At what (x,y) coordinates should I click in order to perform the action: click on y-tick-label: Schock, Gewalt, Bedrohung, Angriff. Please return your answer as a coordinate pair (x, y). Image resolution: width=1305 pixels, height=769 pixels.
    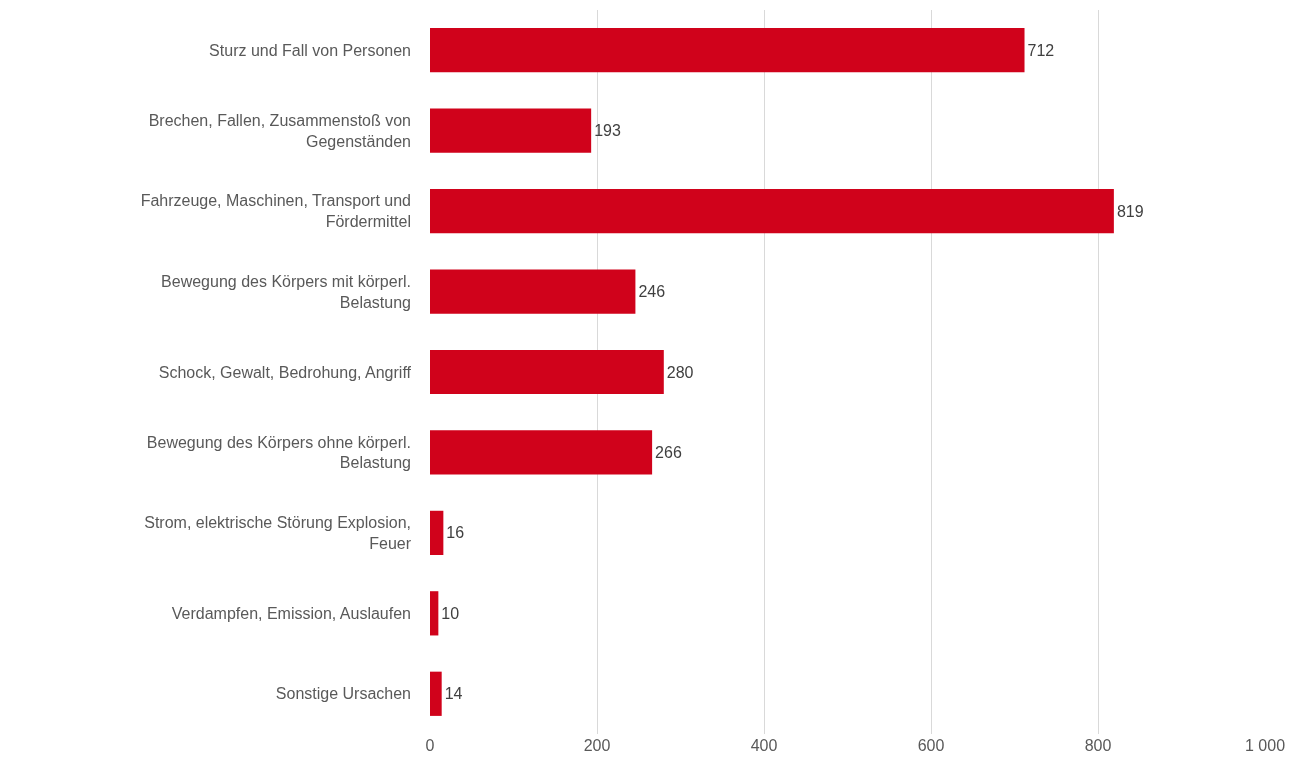
    Looking at the image, I should click on (285, 372).